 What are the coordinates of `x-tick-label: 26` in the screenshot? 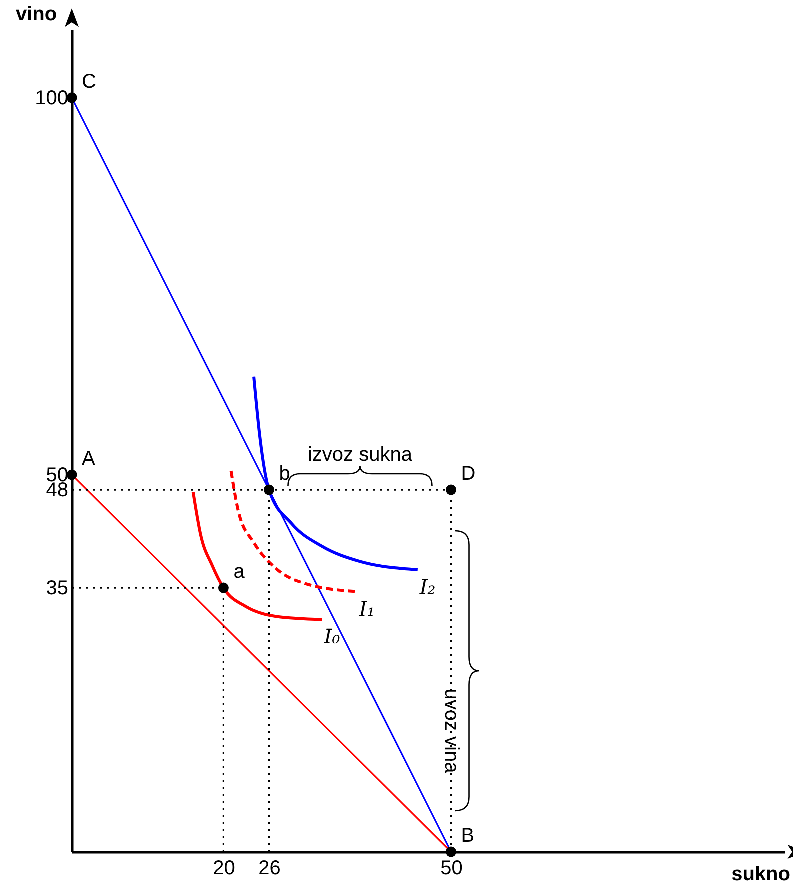 It's located at (269, 869).